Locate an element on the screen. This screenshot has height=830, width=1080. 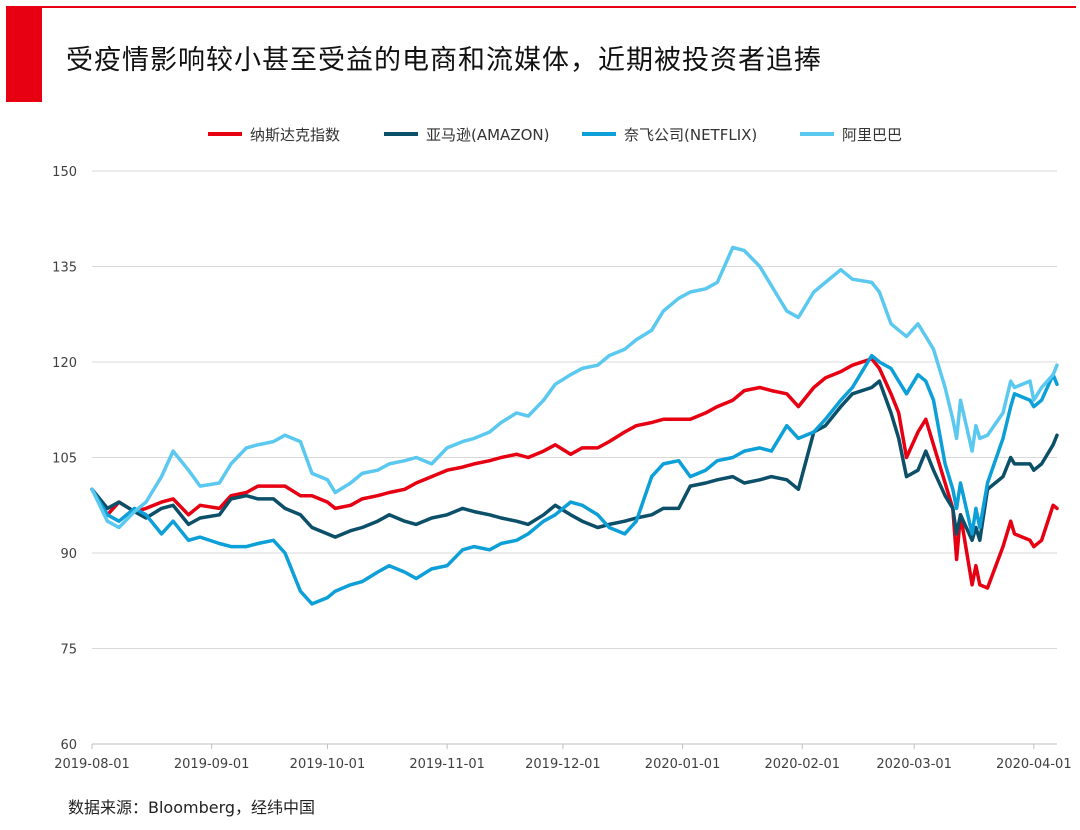
x-tick-label: 2020-02-01 is located at coordinates (802, 764).